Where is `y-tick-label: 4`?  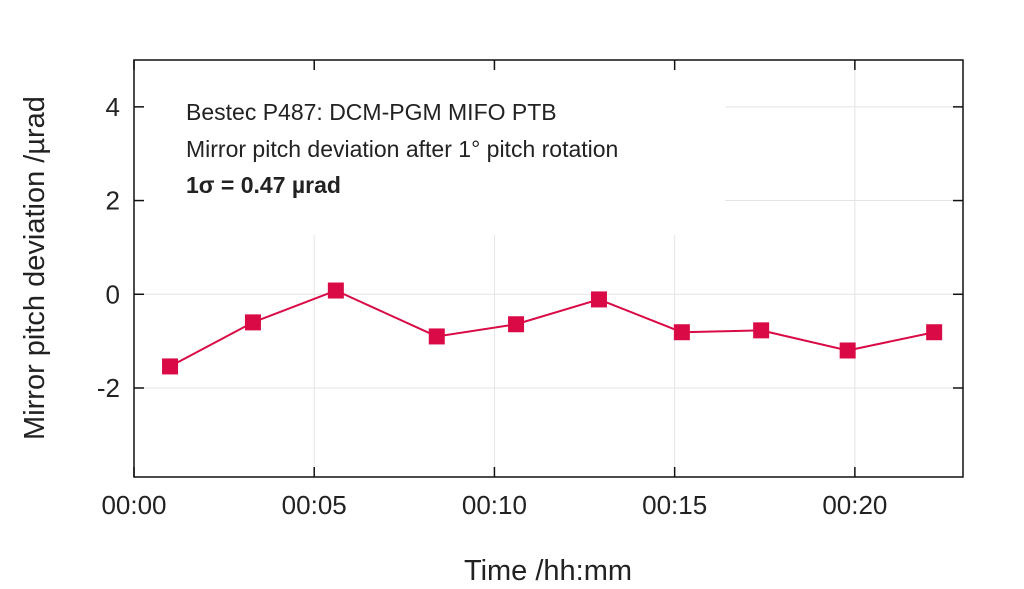 y-tick-label: 4 is located at coordinates (113, 107).